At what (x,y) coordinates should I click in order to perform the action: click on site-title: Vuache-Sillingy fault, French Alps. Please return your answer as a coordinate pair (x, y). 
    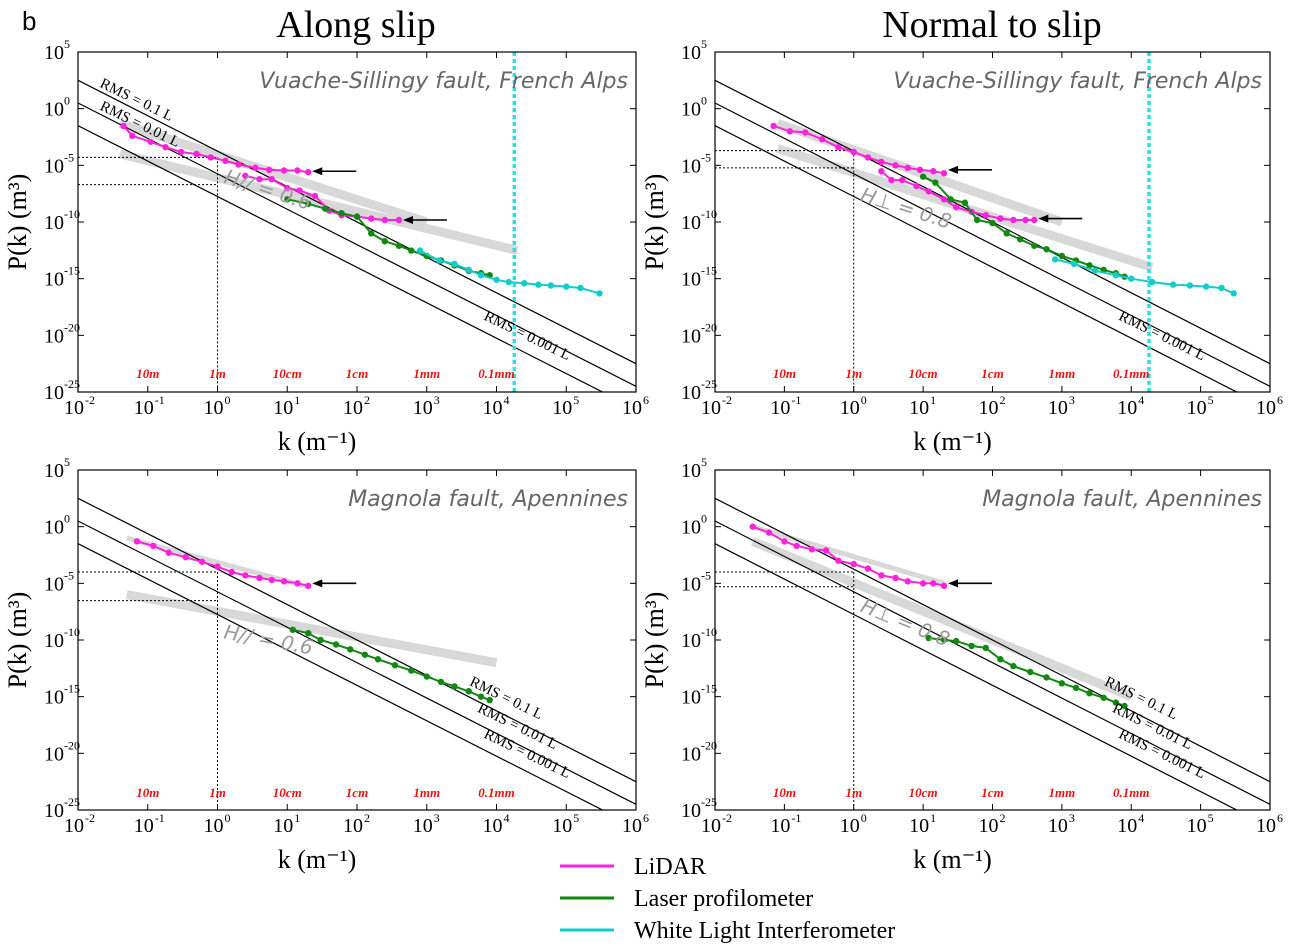
    Looking at the image, I should click on (1077, 81).